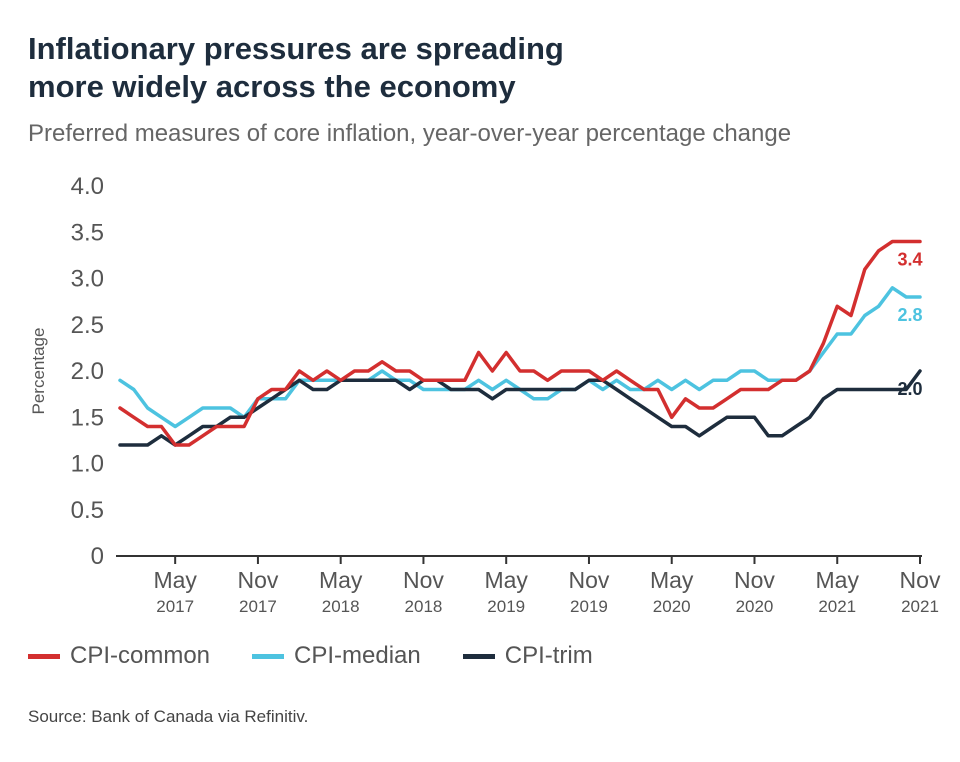 Image resolution: width=960 pixels, height=762 pixels. What do you see at coordinates (140, 655) in the screenshot?
I see `legend-label-cpi-common: CPI-common` at bounding box center [140, 655].